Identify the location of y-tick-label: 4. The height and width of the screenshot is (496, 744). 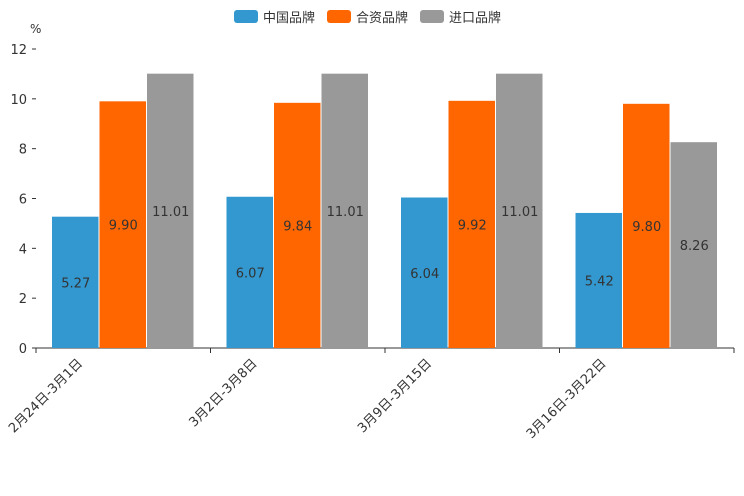
(23, 249).